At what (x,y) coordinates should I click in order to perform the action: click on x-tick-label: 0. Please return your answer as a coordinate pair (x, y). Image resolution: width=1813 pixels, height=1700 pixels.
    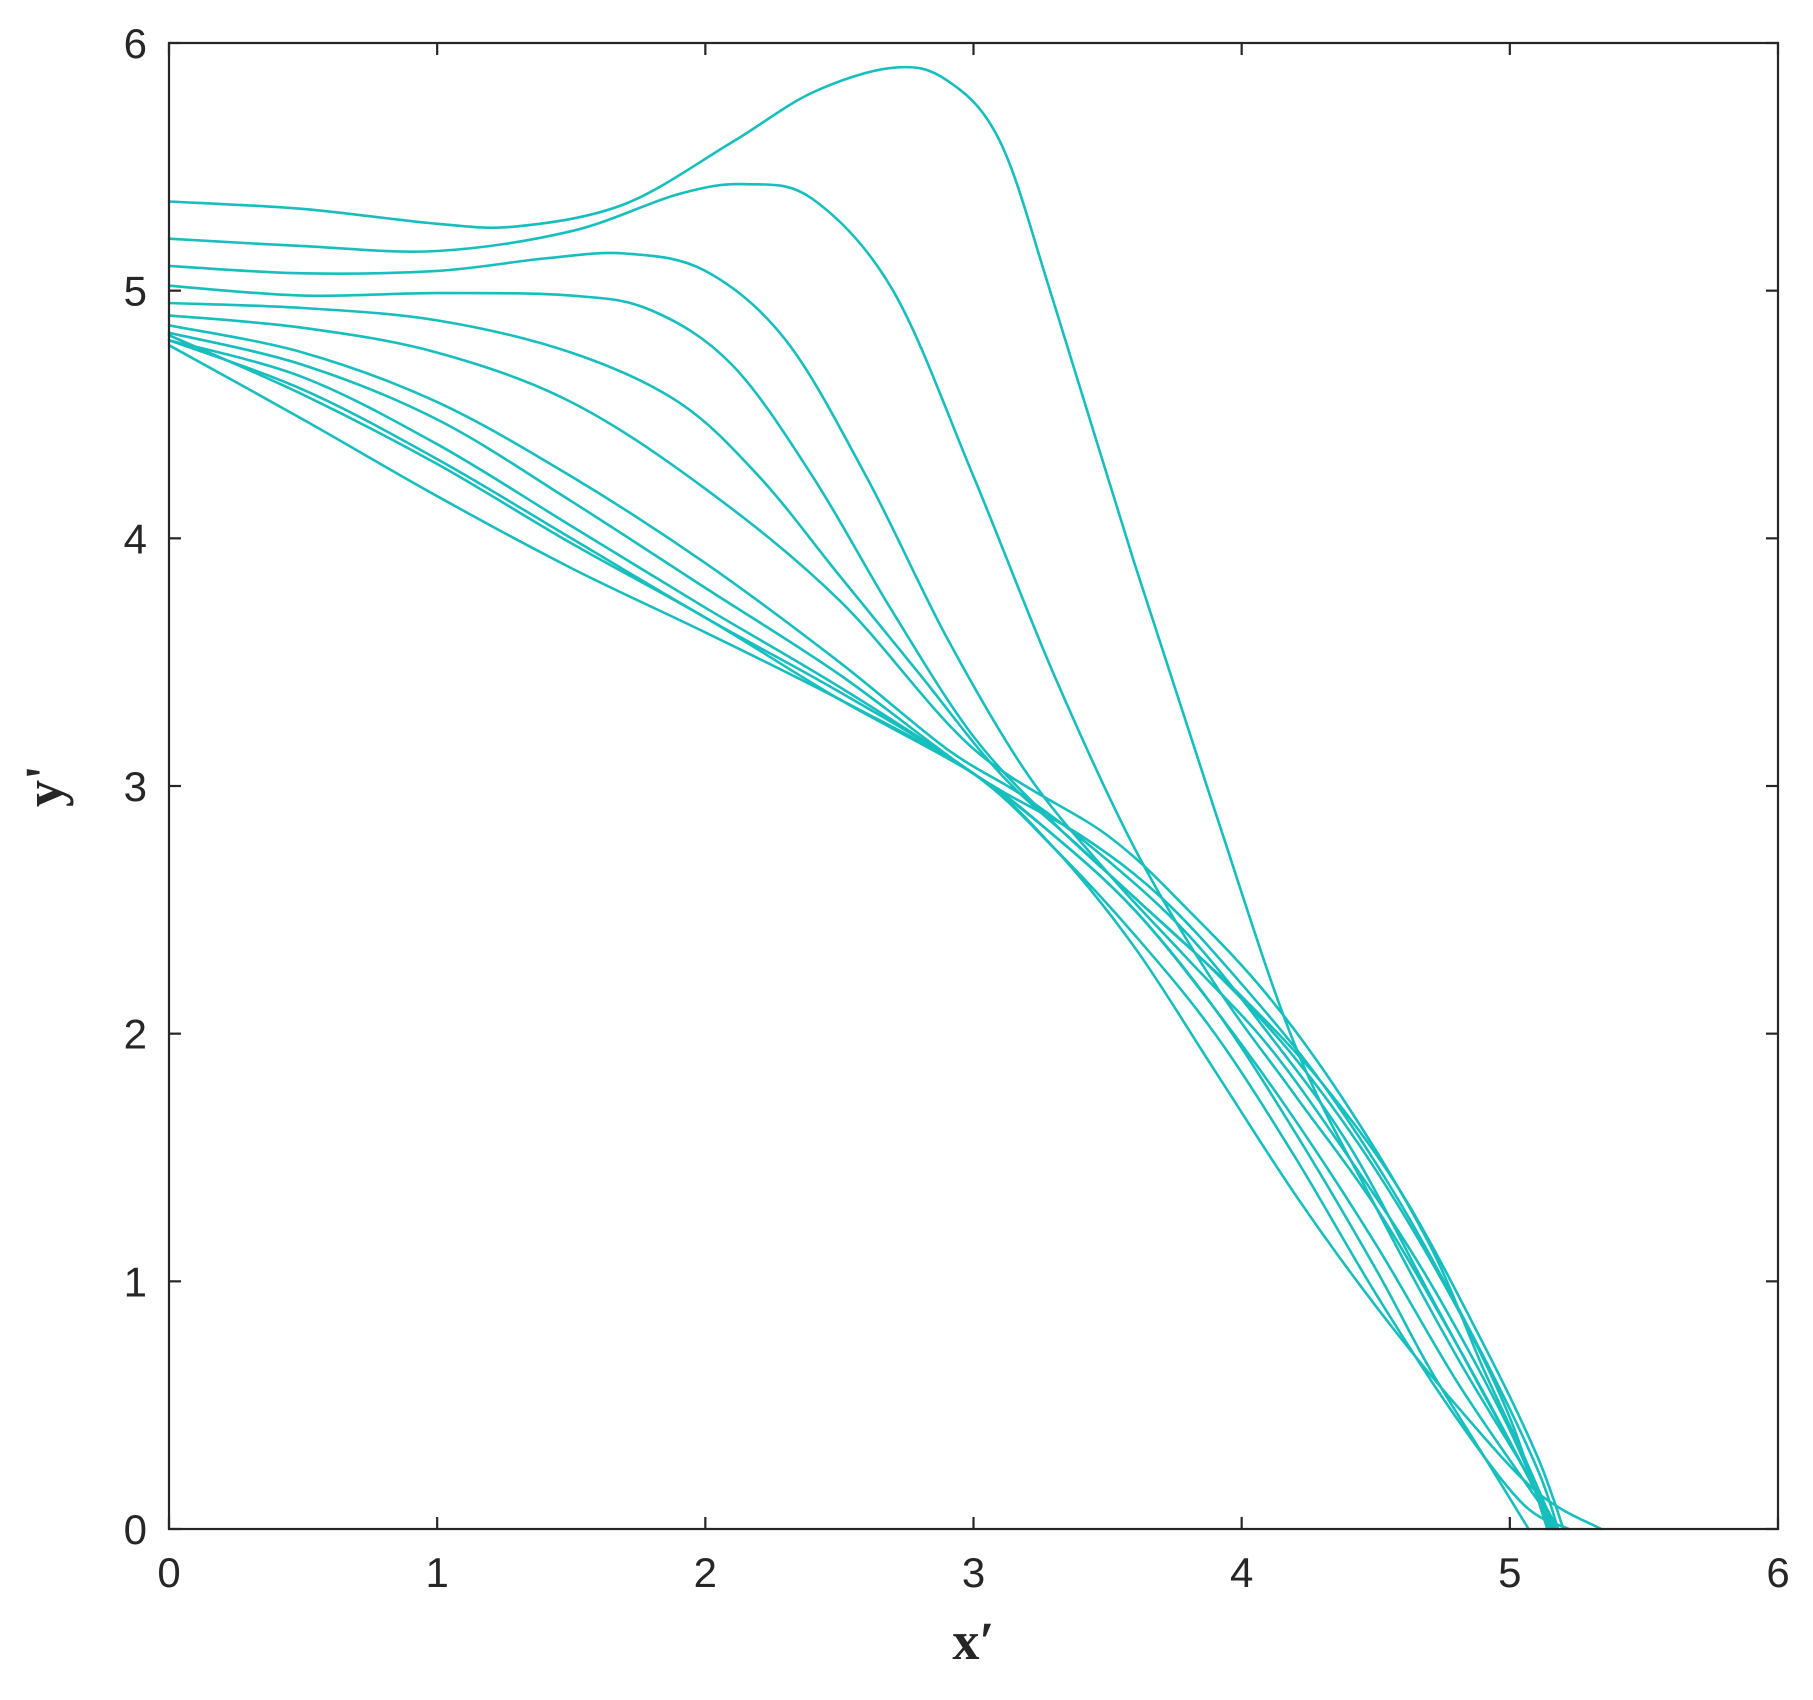
    Looking at the image, I should click on (168, 1572).